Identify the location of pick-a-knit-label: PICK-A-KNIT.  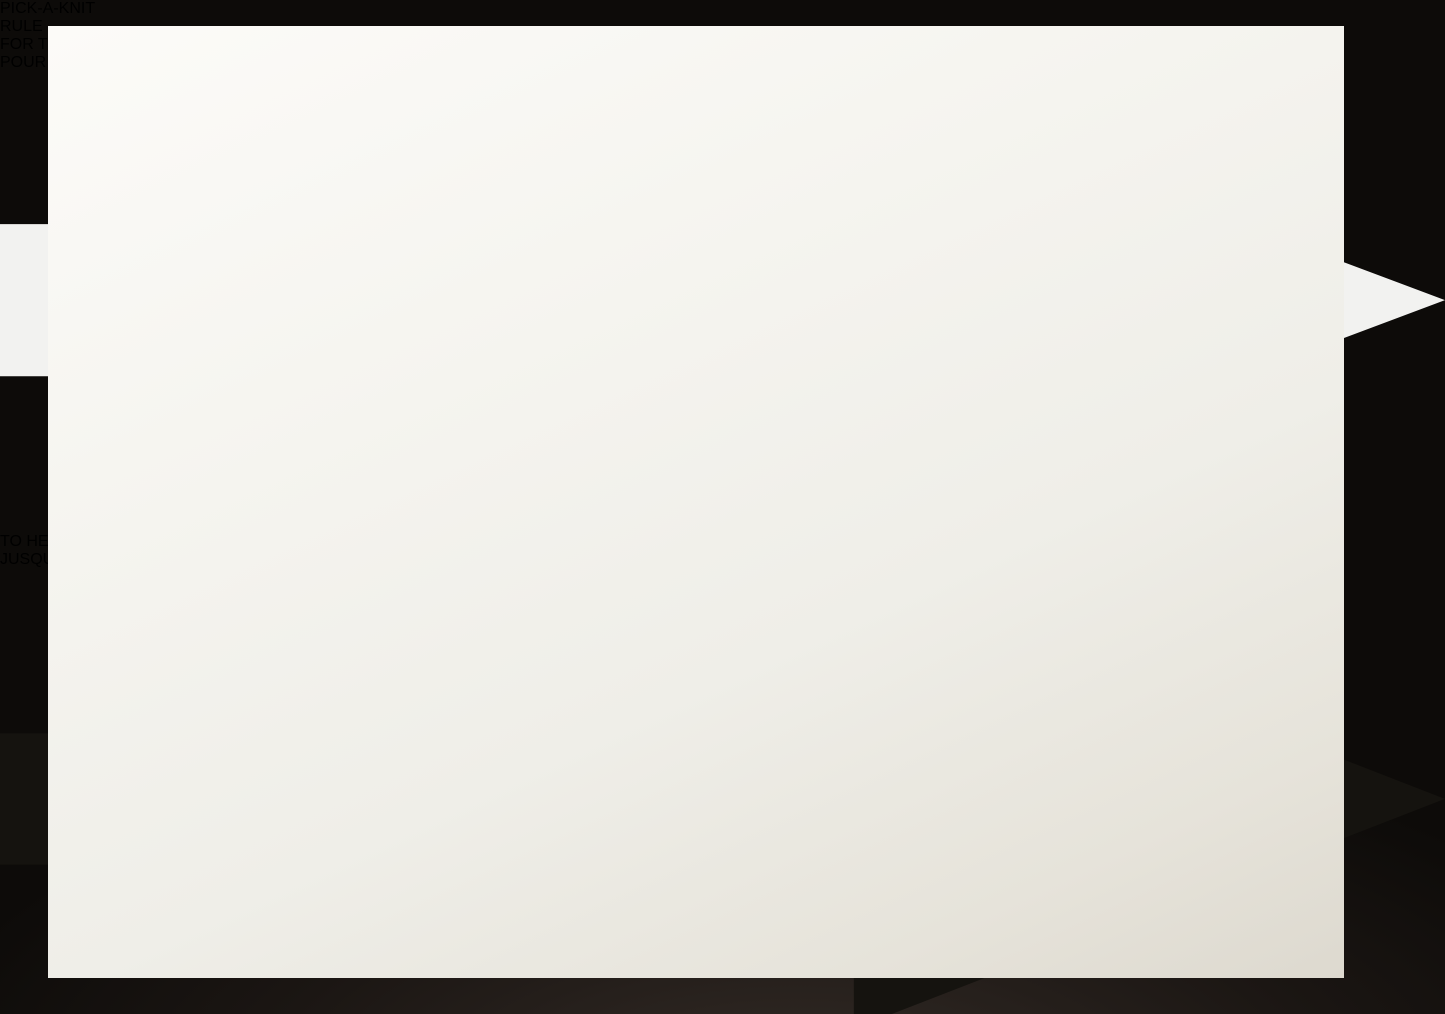
(48, 8).